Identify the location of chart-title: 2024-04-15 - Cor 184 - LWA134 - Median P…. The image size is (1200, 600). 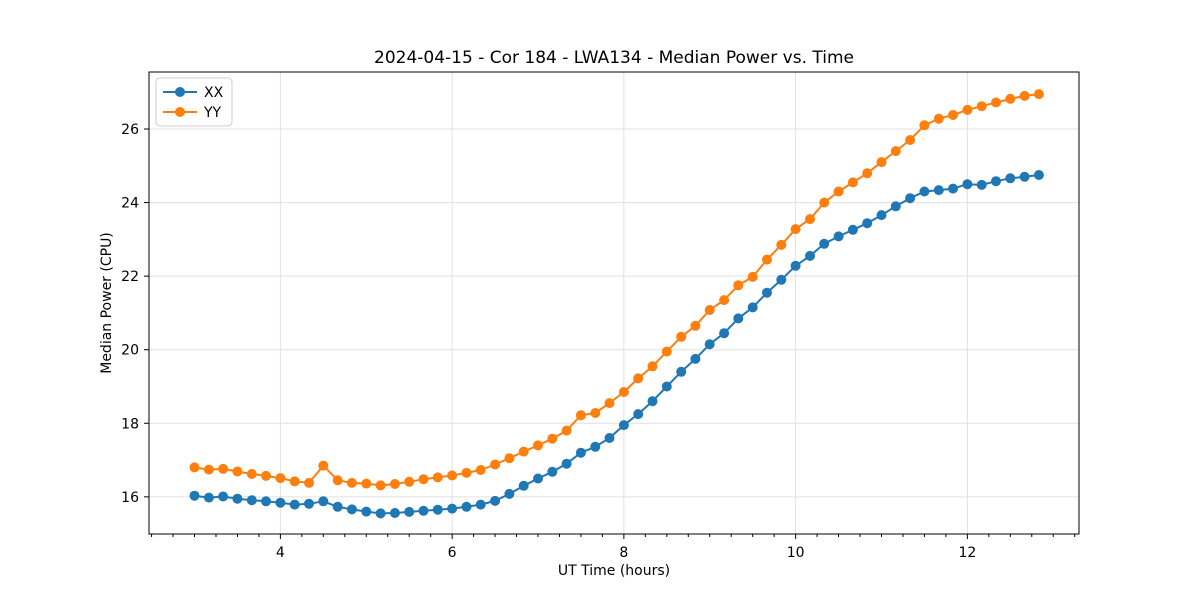
(614, 58).